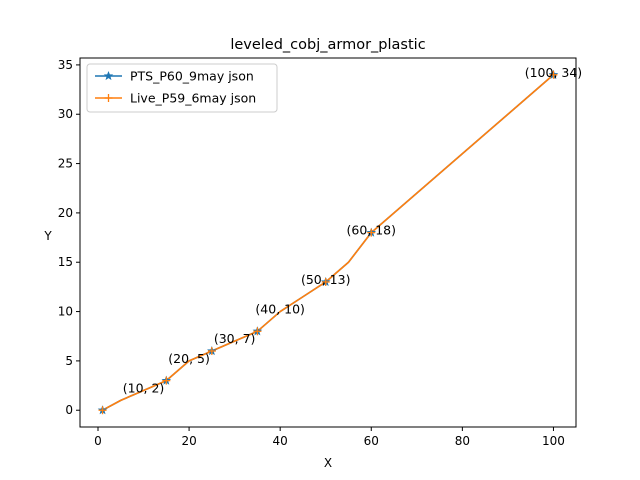 The image size is (640, 480). What do you see at coordinates (329, 437) in the screenshot?
I see `x-axis-ticks: 0 20 40 60 80 100` at bounding box center [329, 437].